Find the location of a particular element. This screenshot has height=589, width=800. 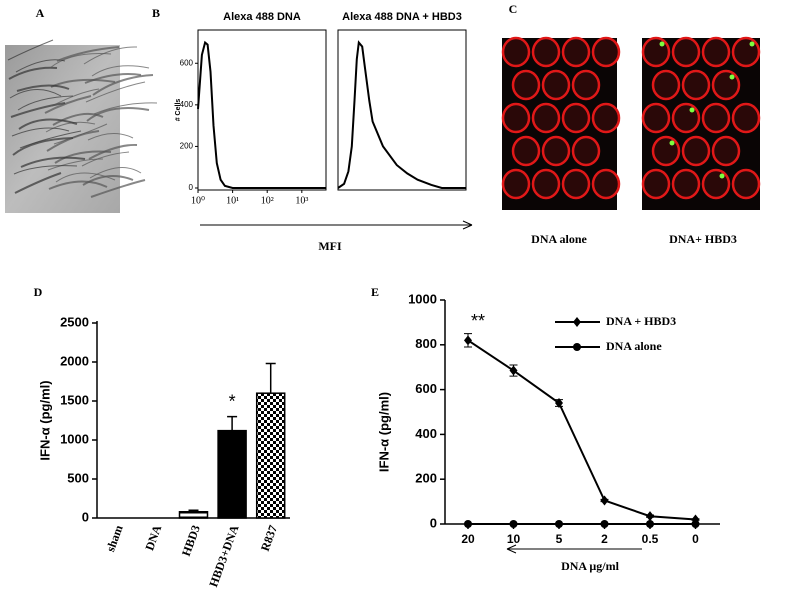

x-tick-label: 0.5 is located at coordinates (650, 539).